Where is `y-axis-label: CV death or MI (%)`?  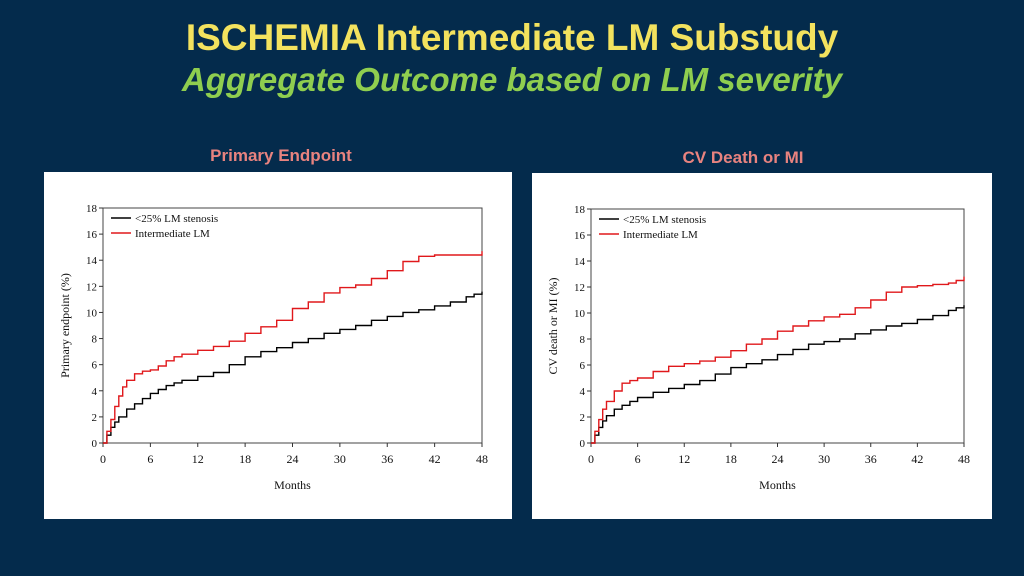
y-axis-label: CV death or MI (%) is located at coordinates (553, 325).